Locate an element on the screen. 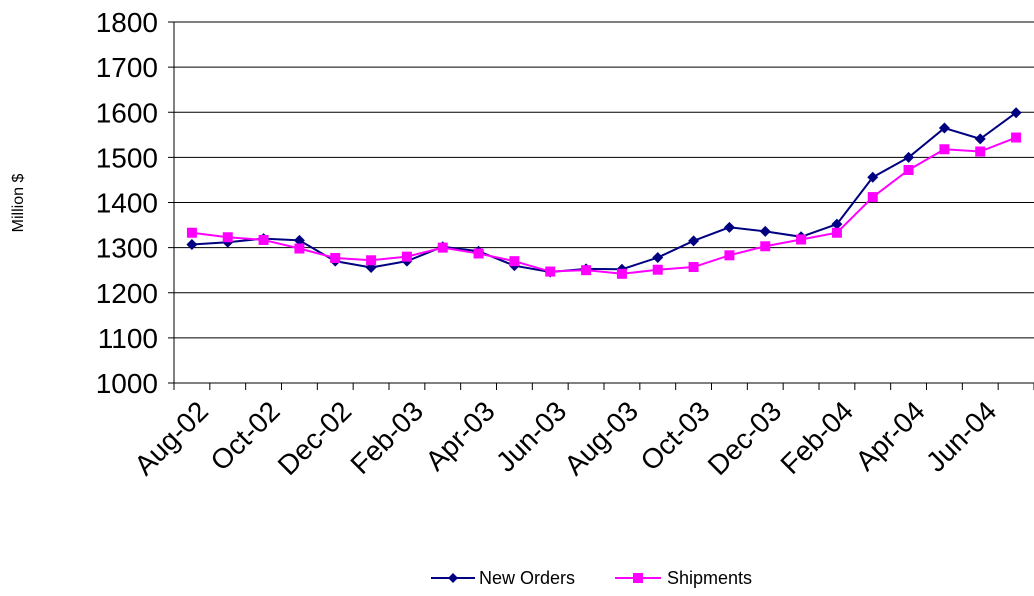 The image size is (1034, 596). x-tick-label: Jun-03 is located at coordinates (531, 436).